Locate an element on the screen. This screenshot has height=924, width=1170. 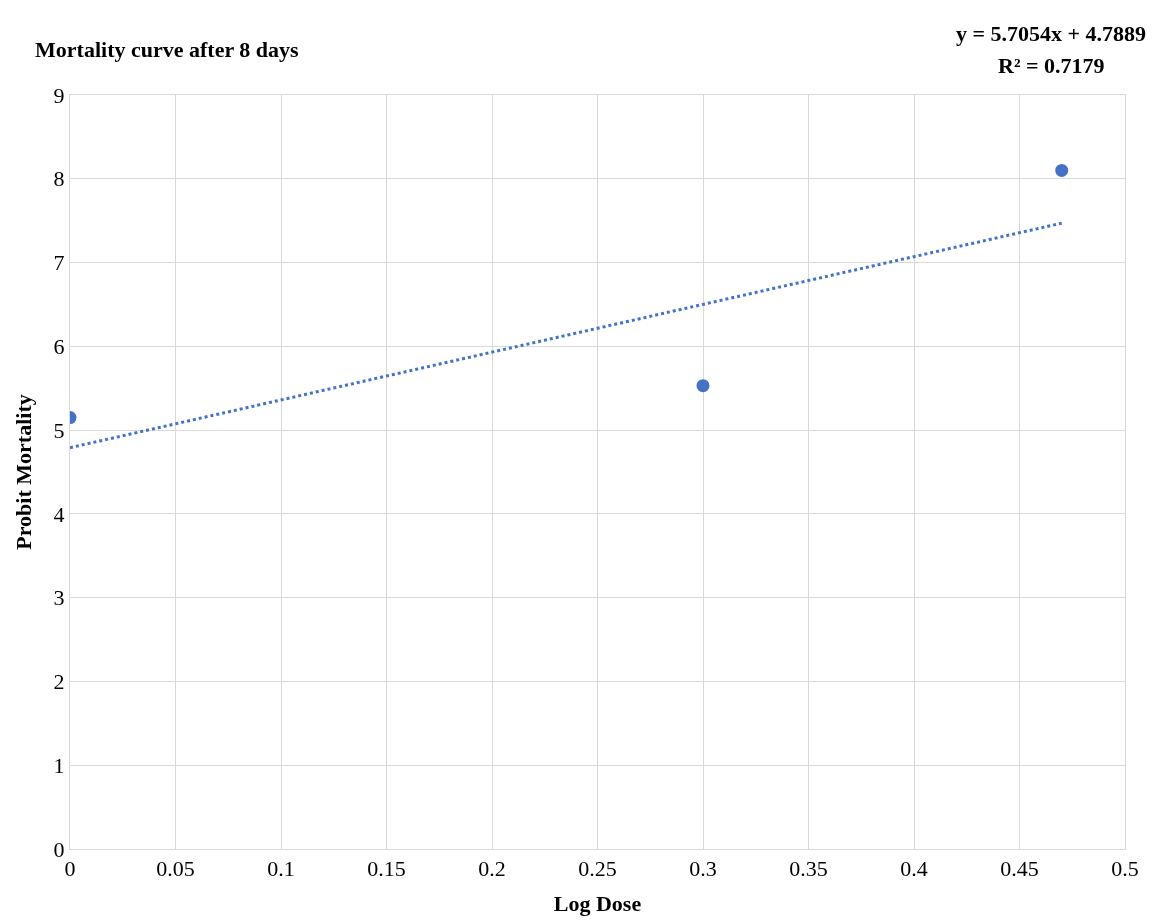
y-tick-label: 3 is located at coordinates (59, 598).